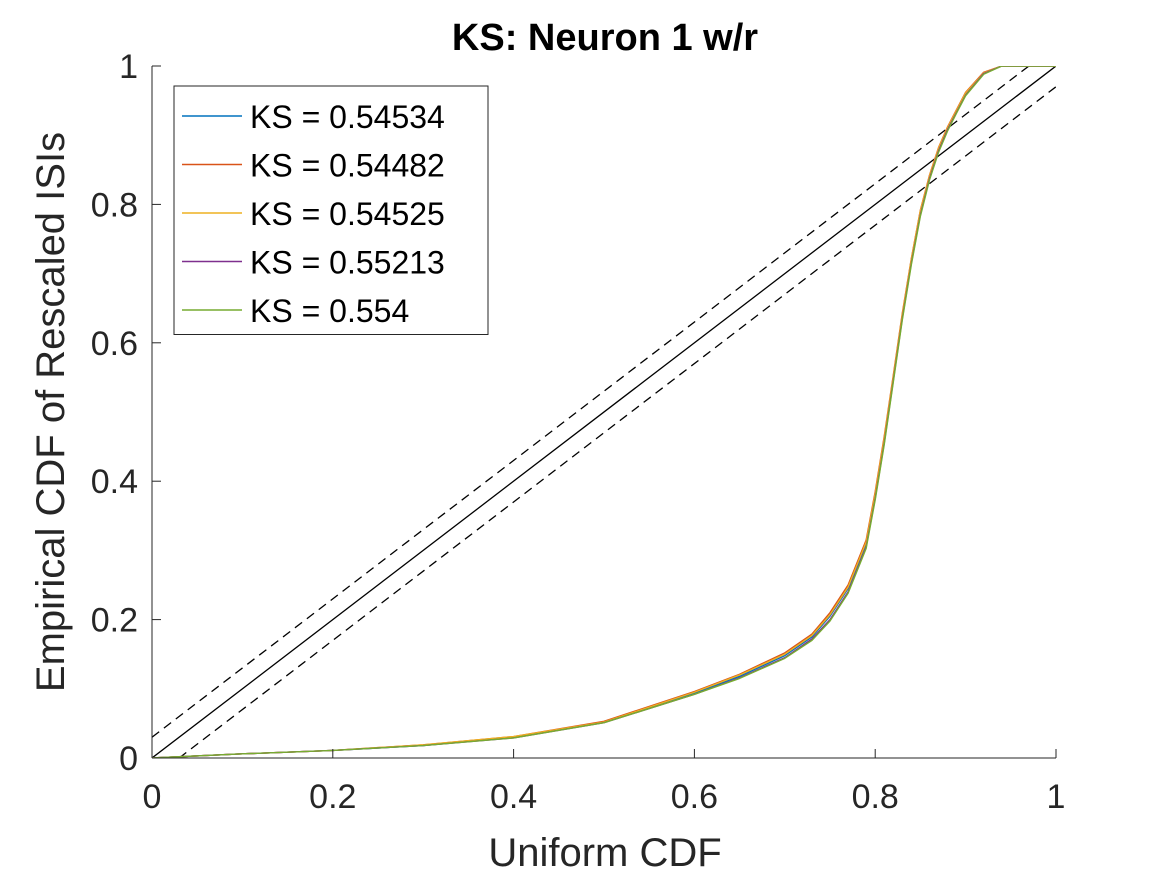 The height and width of the screenshot is (880, 1167). I want to click on x-axis-label: Uniform CDF, so click(604, 853).